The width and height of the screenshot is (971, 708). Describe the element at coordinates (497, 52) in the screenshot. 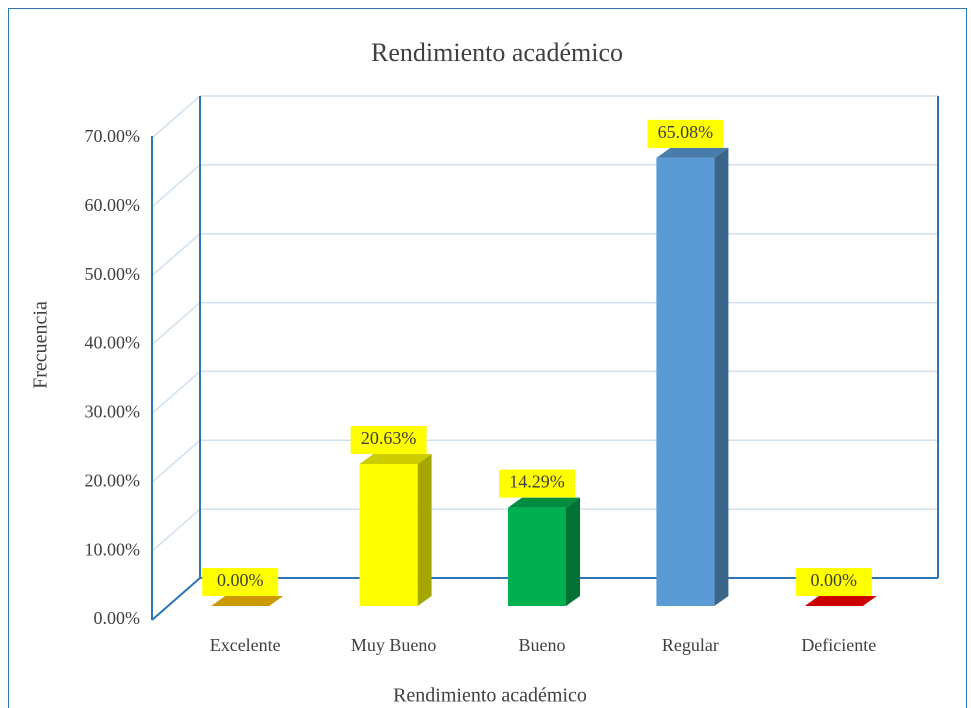

I see `chart-title: Rendimiento académico` at that location.